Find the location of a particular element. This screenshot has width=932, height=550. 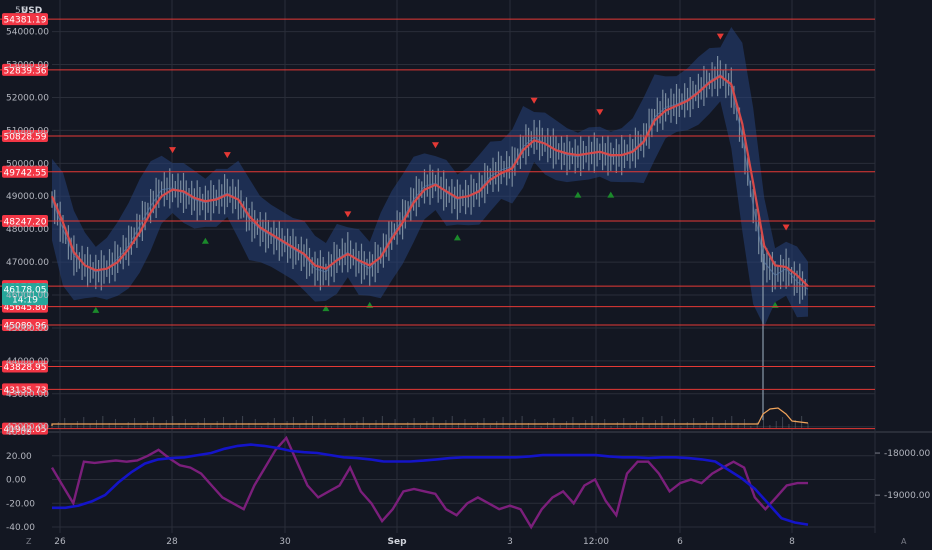

price-level-label: 41942.05 is located at coordinates (25, 430).